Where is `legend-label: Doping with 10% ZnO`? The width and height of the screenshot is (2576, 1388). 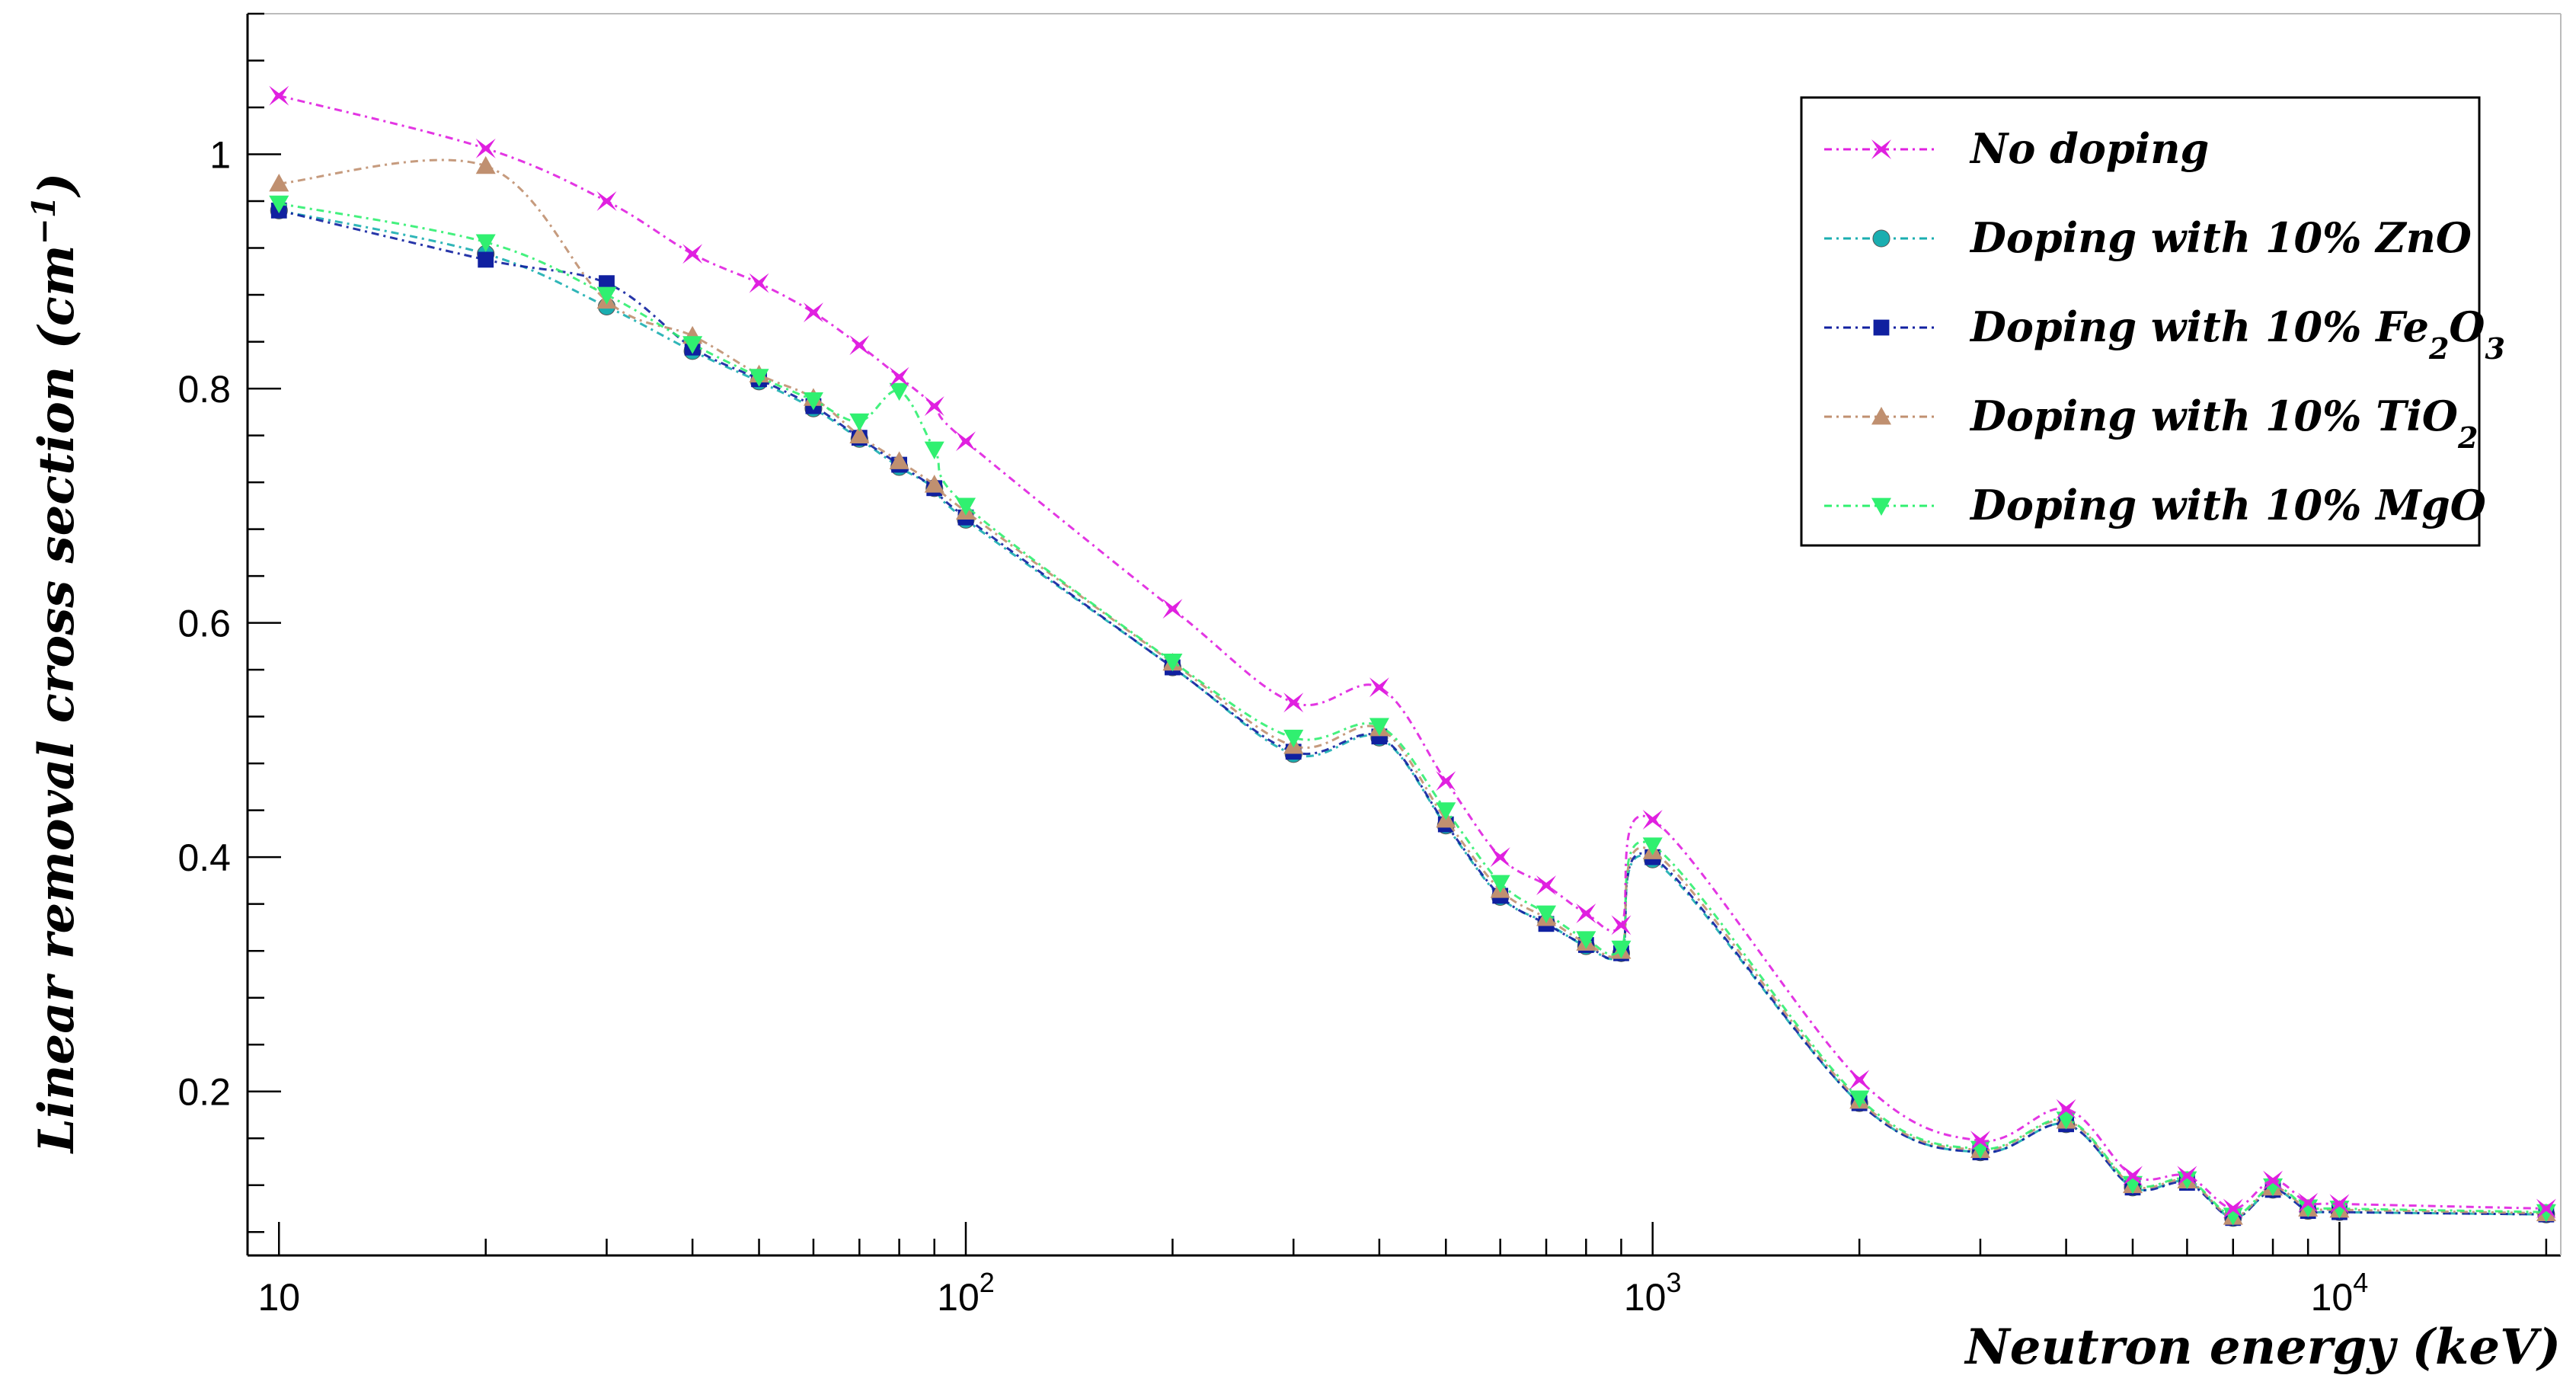 legend-label: Doping with 10% ZnO is located at coordinates (2220, 238).